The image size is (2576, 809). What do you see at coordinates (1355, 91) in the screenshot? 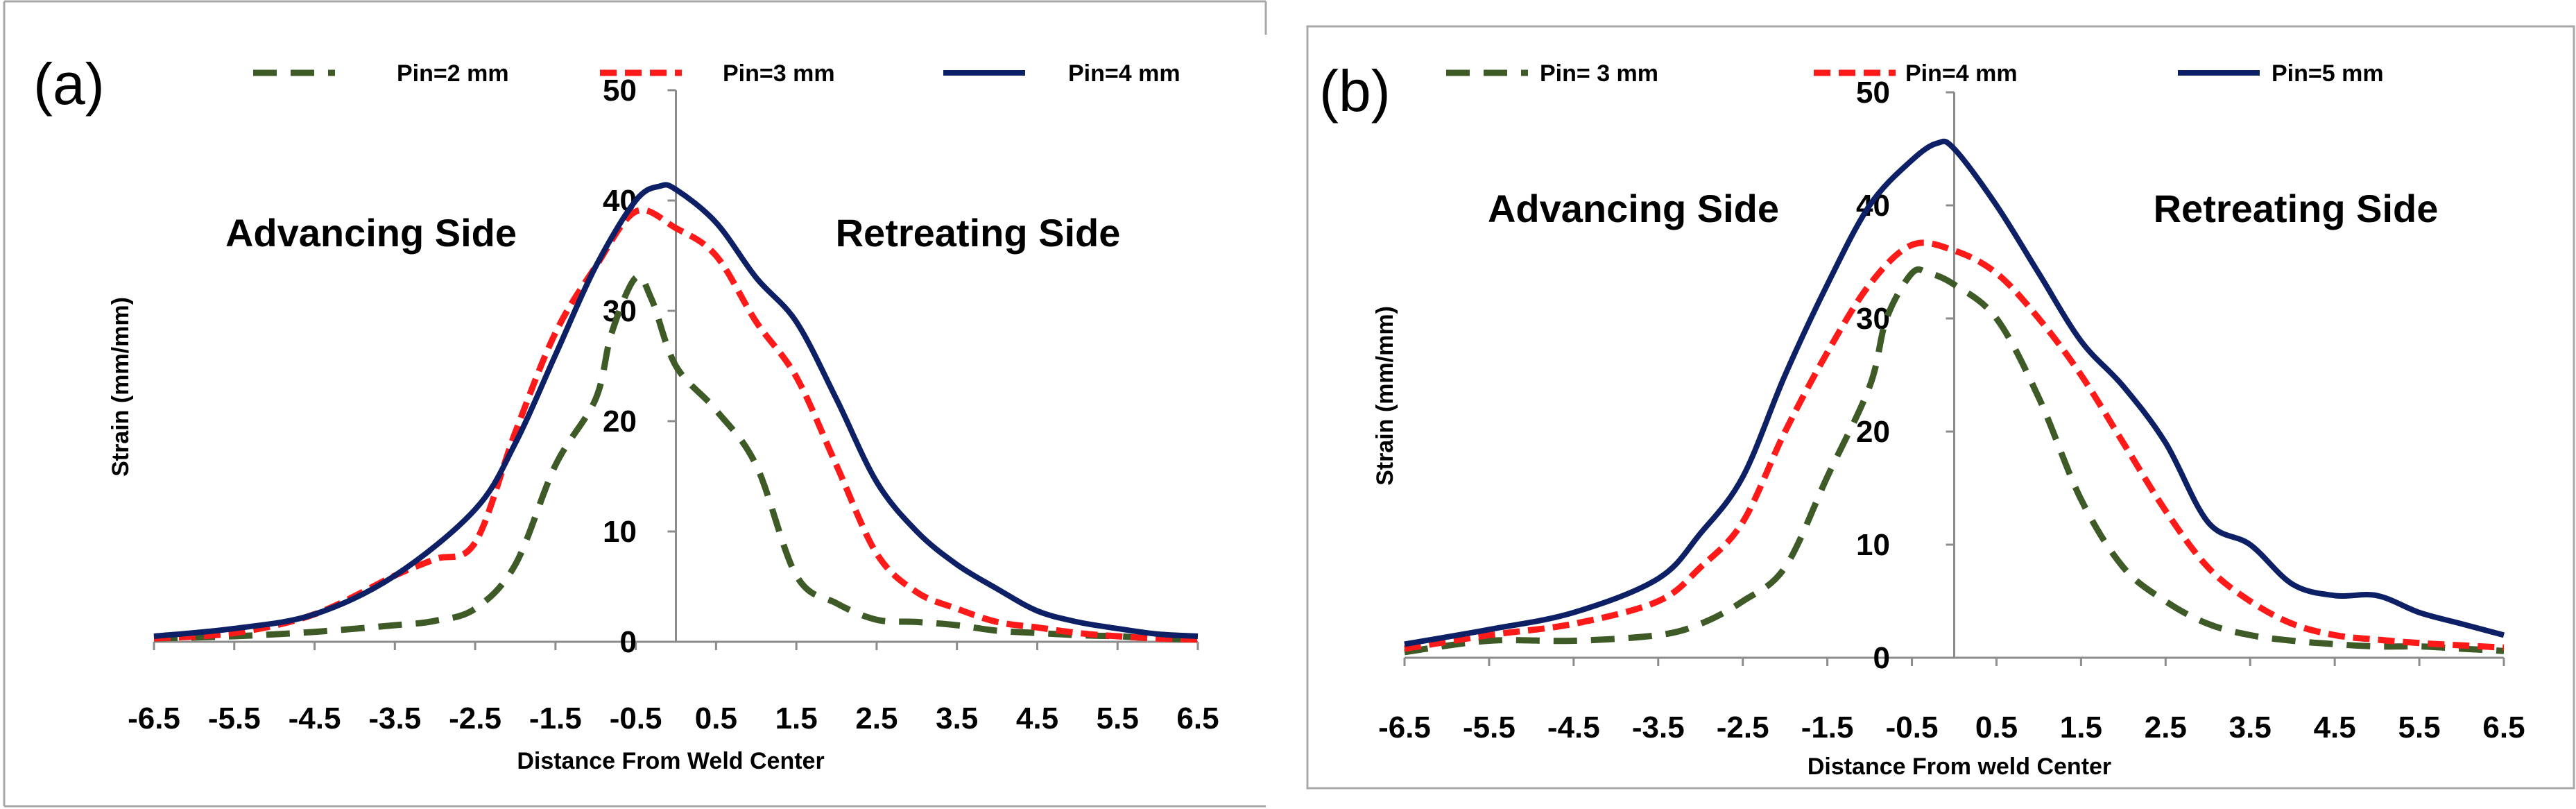
I see `panel-label-b: (b)` at bounding box center [1355, 91].